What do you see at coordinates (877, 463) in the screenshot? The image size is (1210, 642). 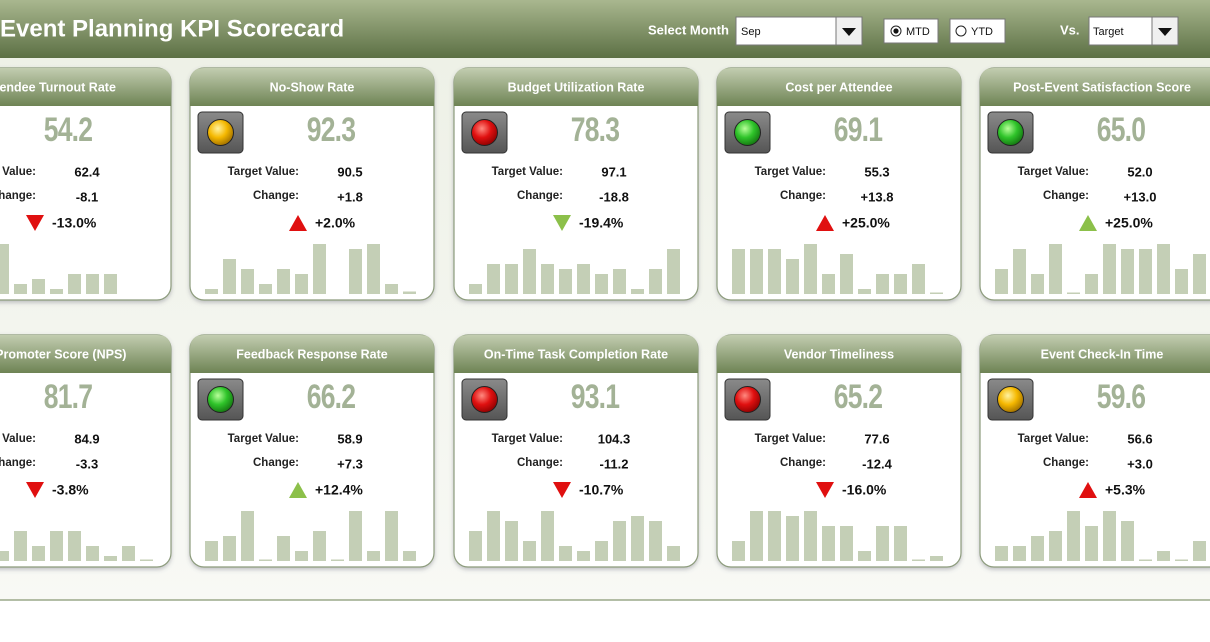 I see `change-value: -12.4` at bounding box center [877, 463].